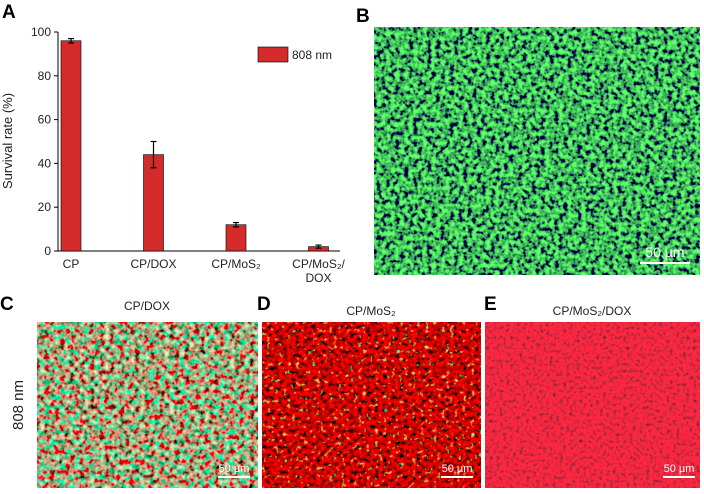 The height and width of the screenshot is (494, 704). What do you see at coordinates (592, 405) in the screenshot?
I see `image-e` at bounding box center [592, 405].